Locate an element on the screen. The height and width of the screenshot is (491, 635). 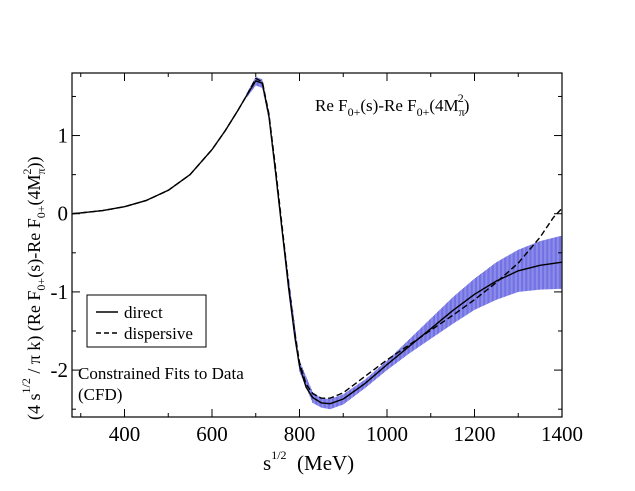
legend-box is located at coordinates (146, 321).